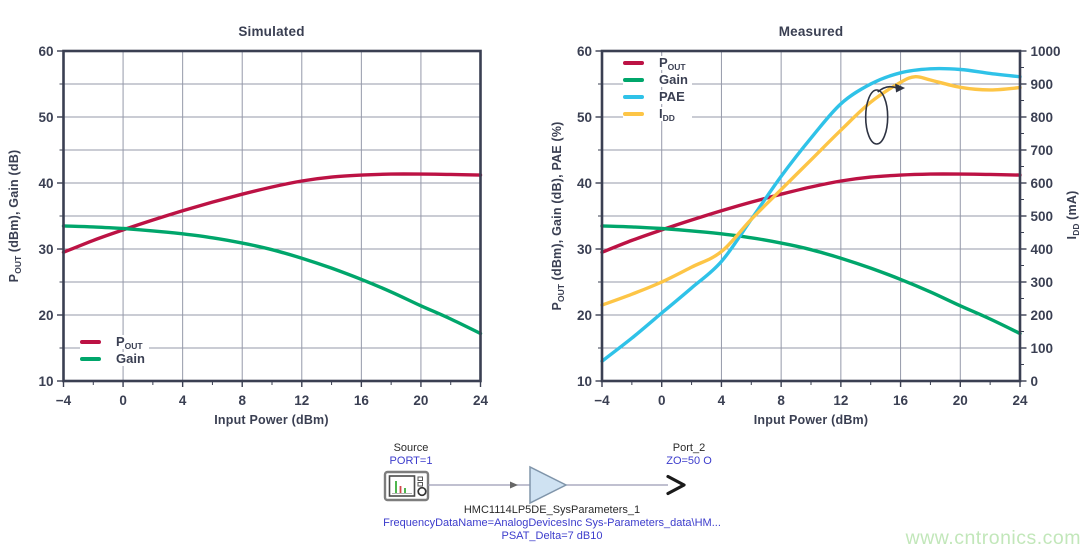  Describe the element at coordinates (667, 114) in the screenshot. I see `legend-label: IDD` at that location.